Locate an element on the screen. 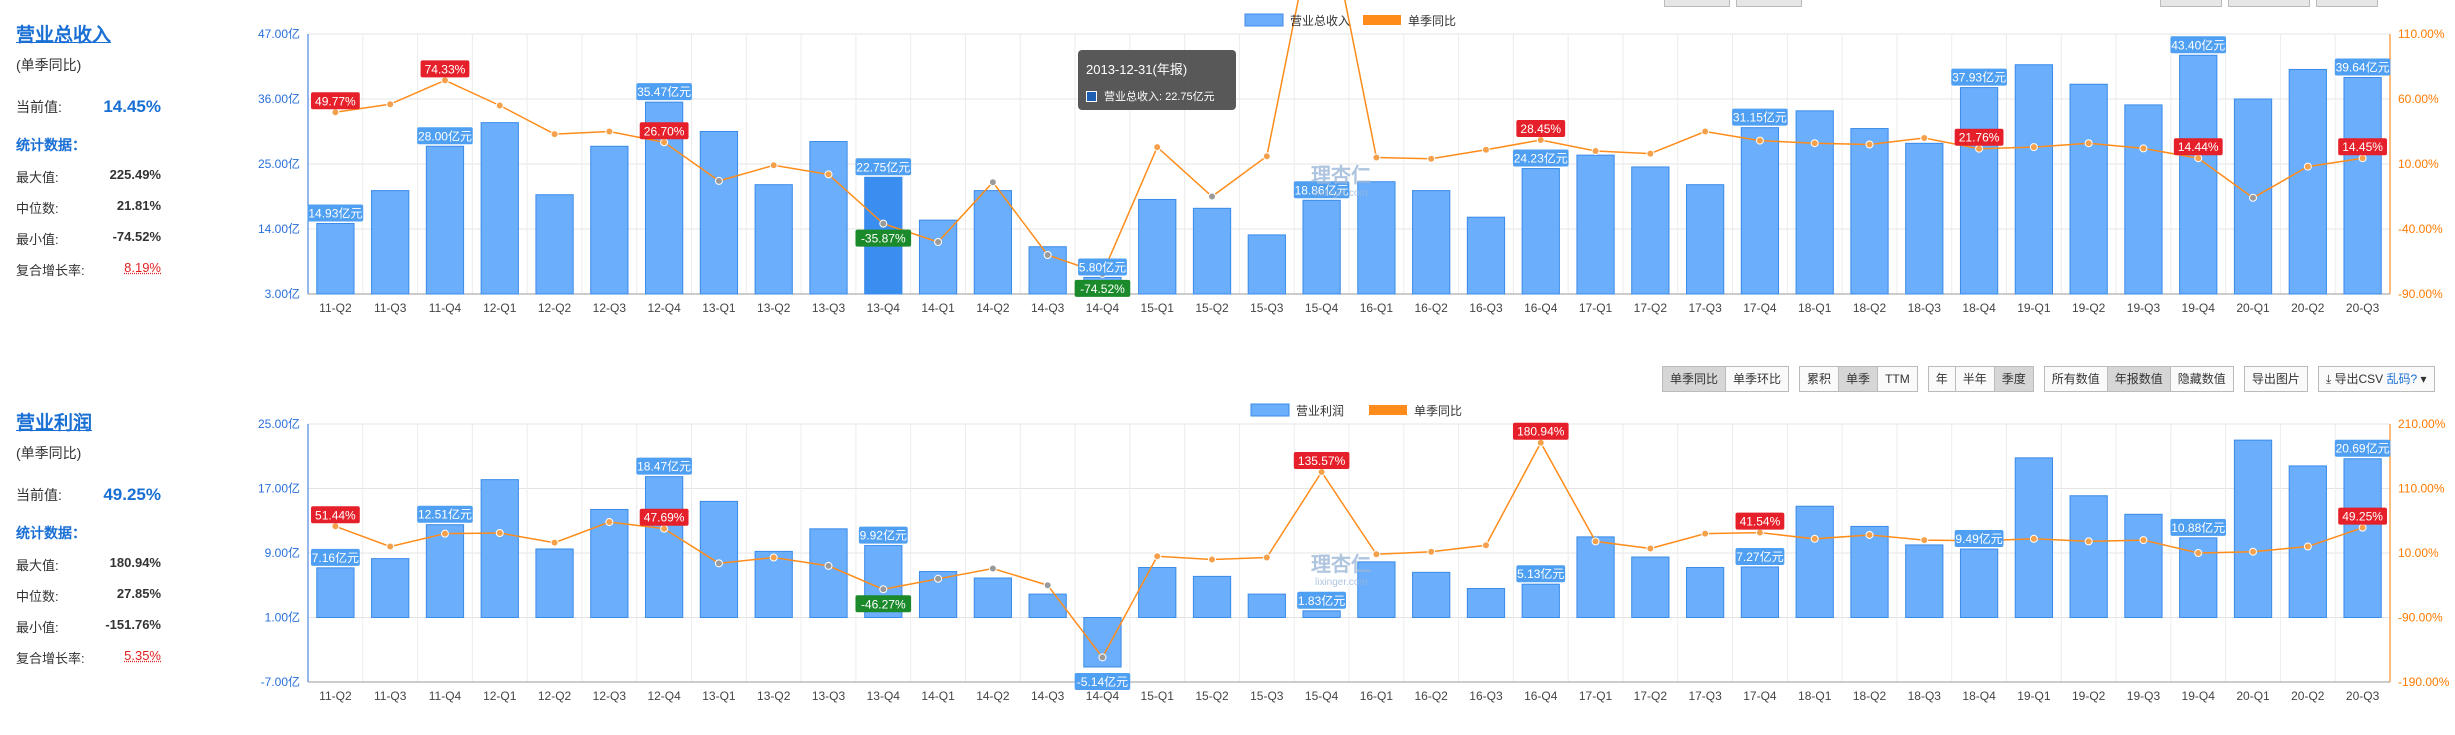 This screenshot has width=2455, height=735. x-tick-label: 16-Q4 is located at coordinates (1541, 308).